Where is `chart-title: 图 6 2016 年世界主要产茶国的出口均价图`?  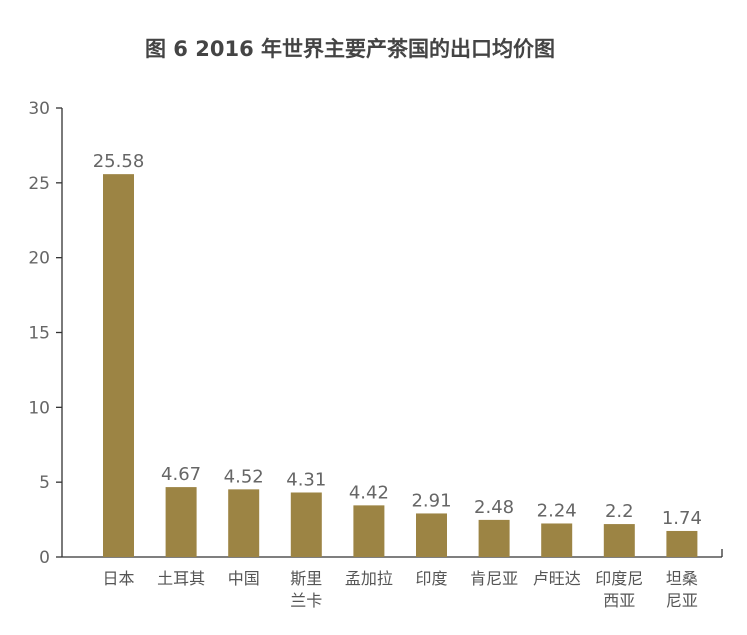
chart-title: 图 6 2016 年世界主要产茶国的出口均价图 is located at coordinates (350, 49).